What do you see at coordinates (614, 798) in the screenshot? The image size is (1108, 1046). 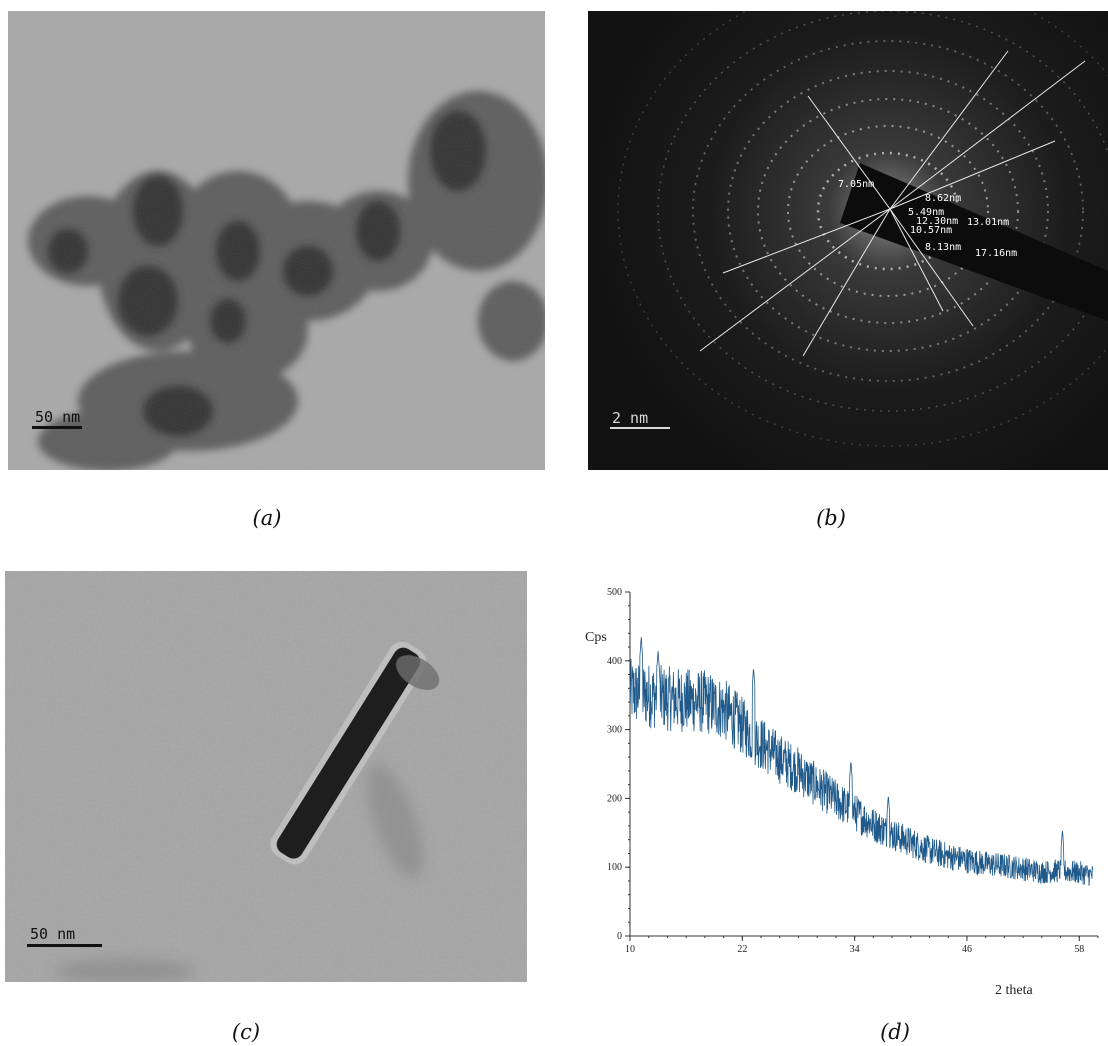 I see `y-tick-label: 200` at bounding box center [614, 798].